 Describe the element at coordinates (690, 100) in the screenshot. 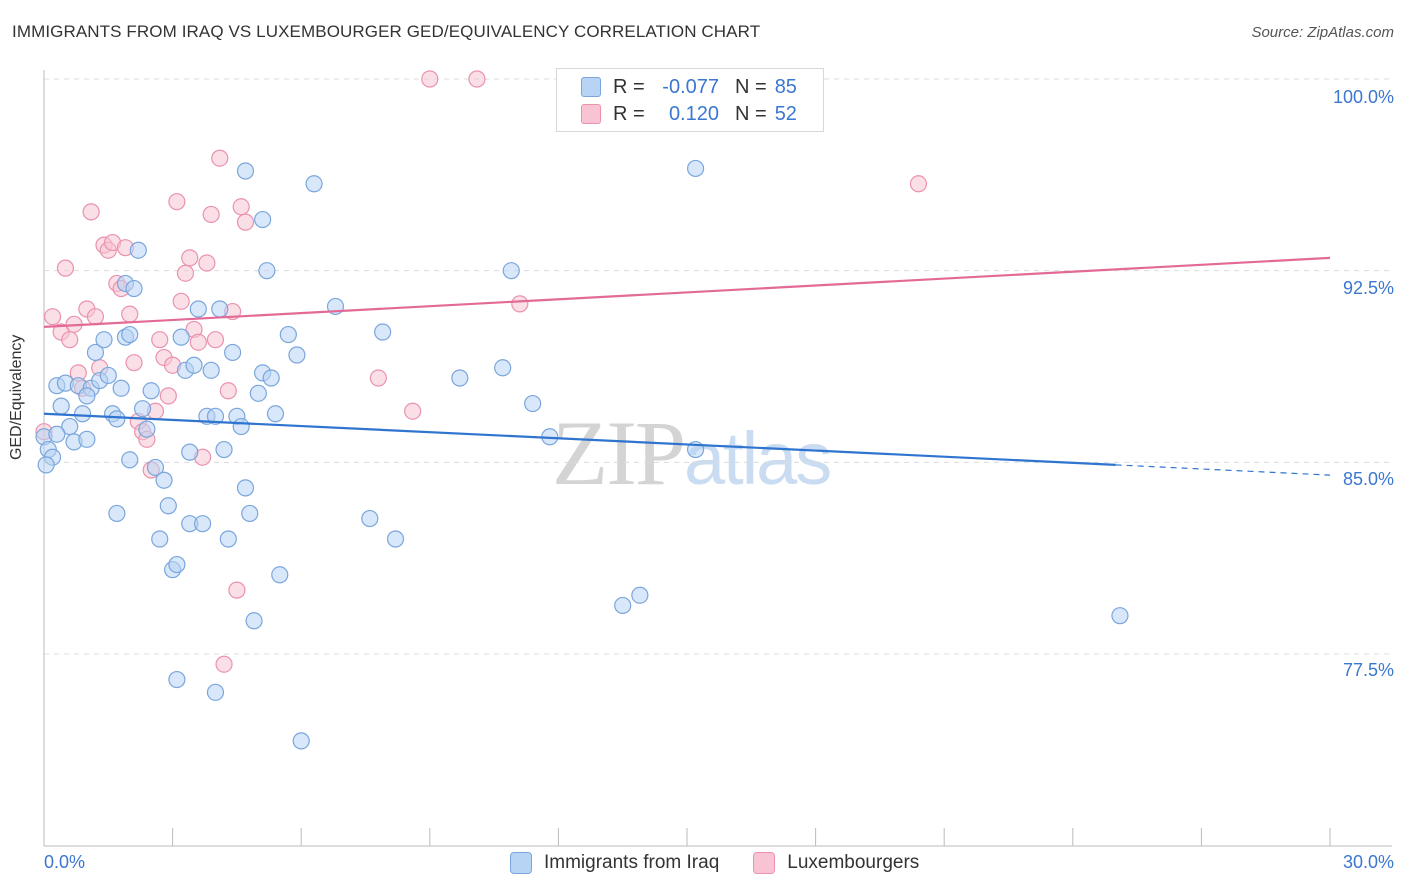

I see `correlation-legend: R = -0.077 N = 85 R = 0.120 N = 52` at that location.